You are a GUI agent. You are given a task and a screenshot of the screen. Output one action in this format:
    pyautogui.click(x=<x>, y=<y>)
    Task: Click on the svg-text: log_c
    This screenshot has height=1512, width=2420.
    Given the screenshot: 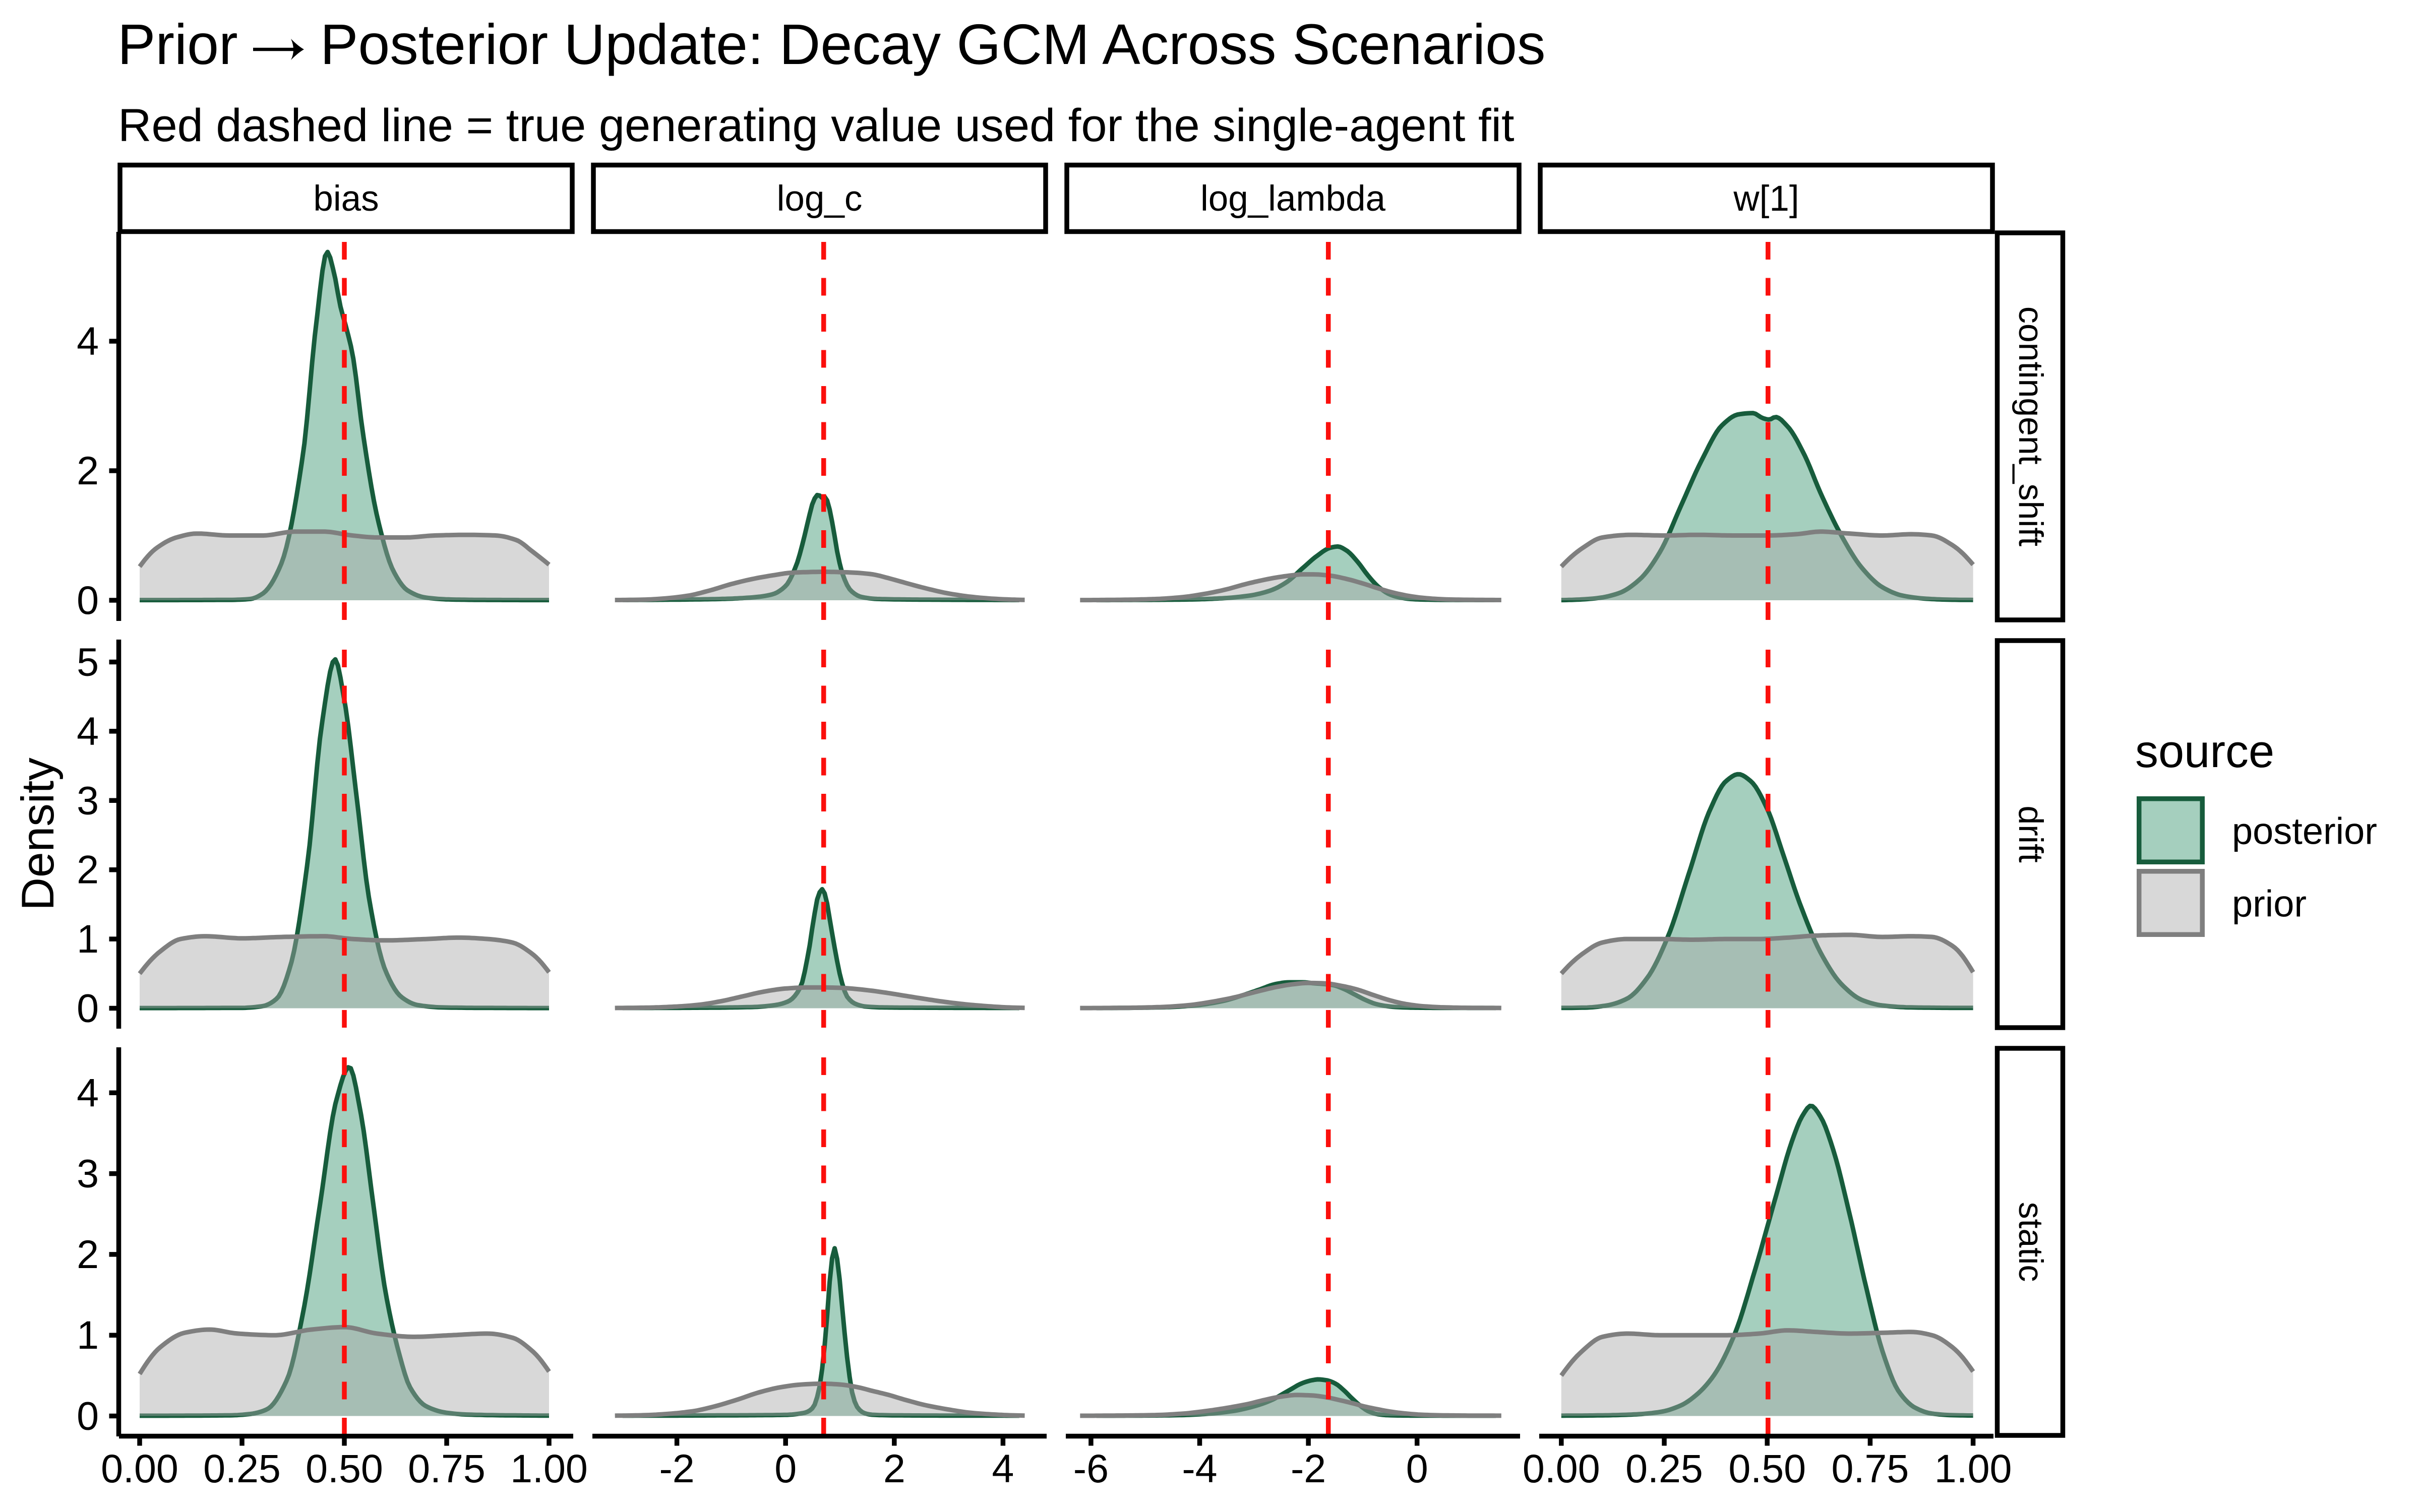 What is the action you would take?
    pyautogui.click(x=820, y=199)
    